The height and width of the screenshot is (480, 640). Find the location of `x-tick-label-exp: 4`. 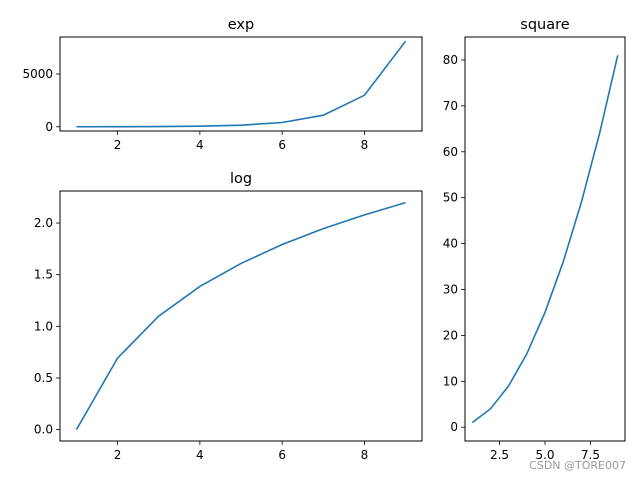

x-tick-label-exp: 4 is located at coordinates (200, 145).